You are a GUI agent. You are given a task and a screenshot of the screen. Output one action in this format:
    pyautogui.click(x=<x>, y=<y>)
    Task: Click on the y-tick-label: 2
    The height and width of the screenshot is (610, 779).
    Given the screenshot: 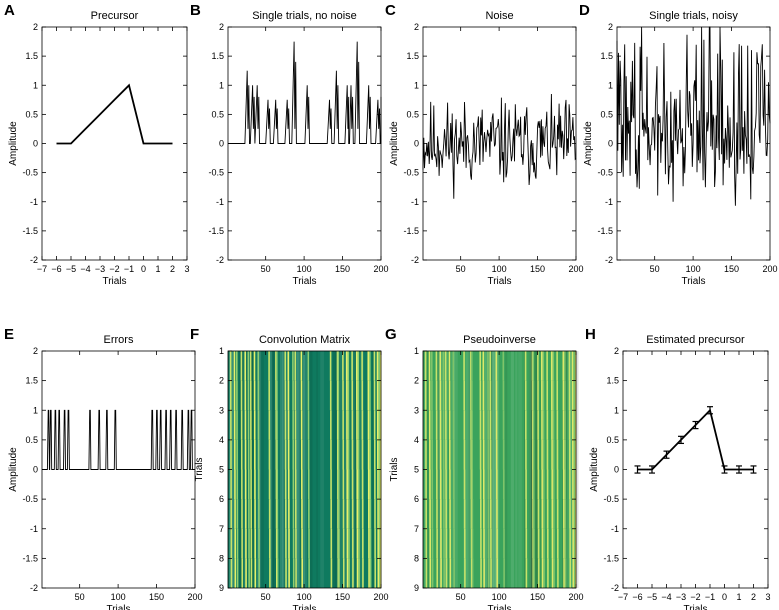 What is the action you would take?
    pyautogui.click(x=616, y=351)
    